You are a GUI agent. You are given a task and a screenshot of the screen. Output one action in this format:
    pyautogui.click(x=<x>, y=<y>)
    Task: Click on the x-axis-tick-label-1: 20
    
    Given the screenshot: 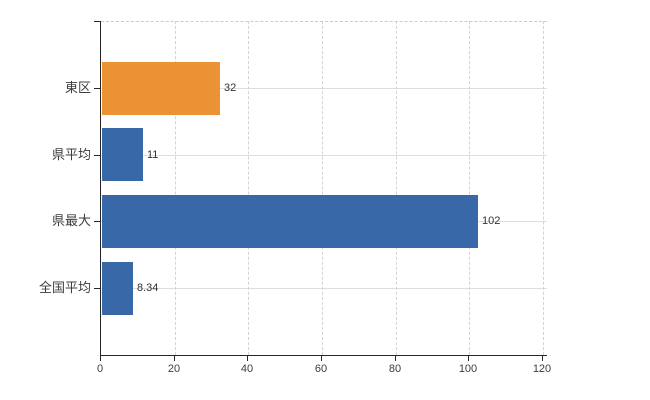 What is the action you would take?
    pyautogui.click(x=174, y=369)
    